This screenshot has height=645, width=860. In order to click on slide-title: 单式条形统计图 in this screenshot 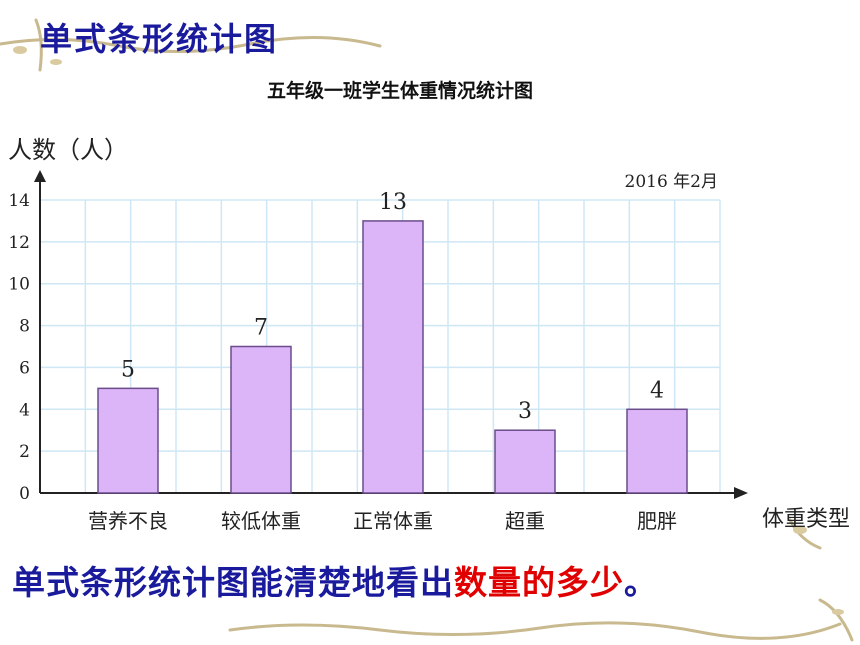, I will do `click(159, 39)`.